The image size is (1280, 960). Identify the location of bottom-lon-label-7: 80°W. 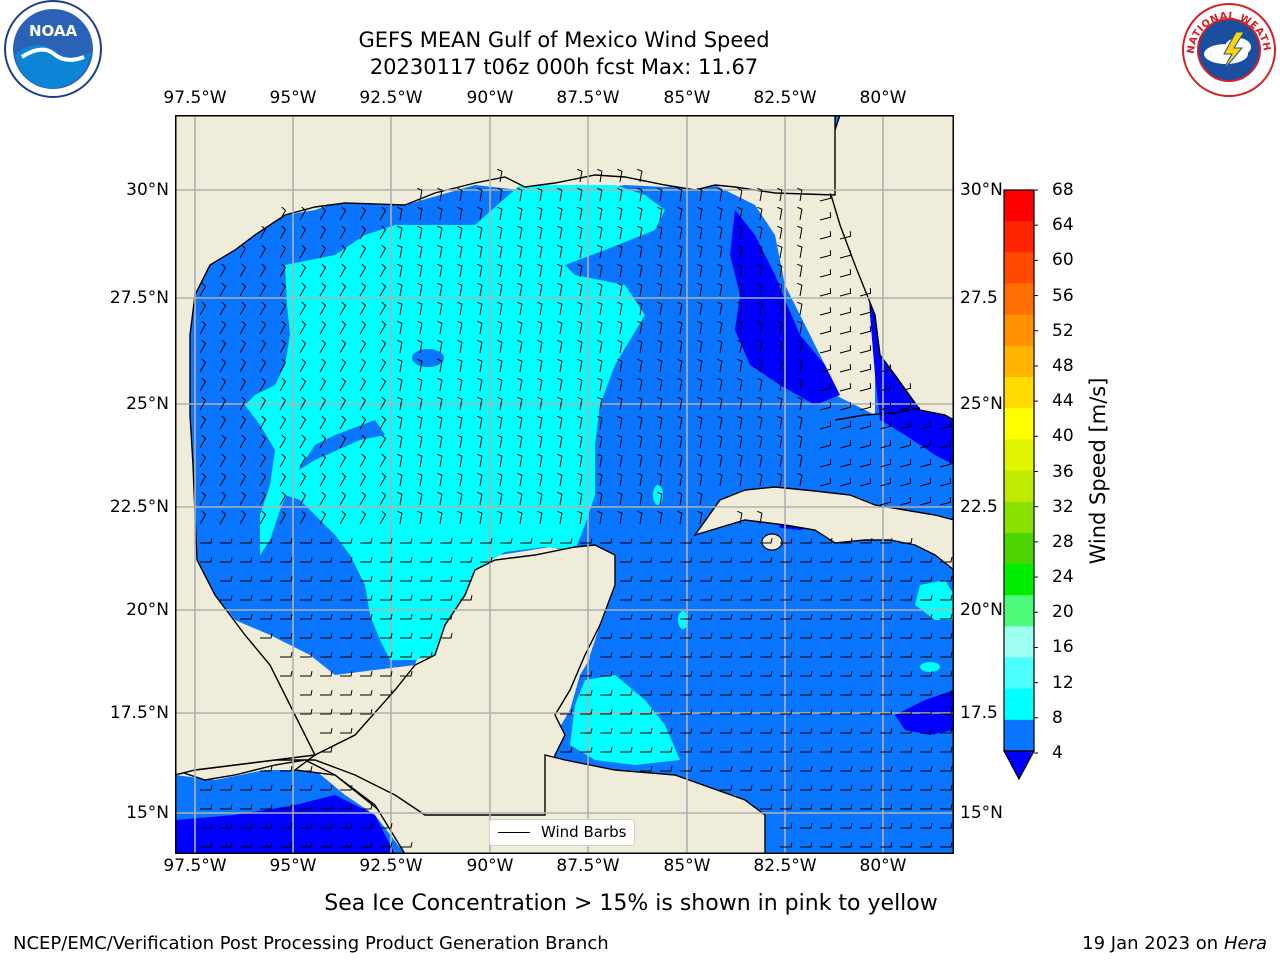
(883, 866).